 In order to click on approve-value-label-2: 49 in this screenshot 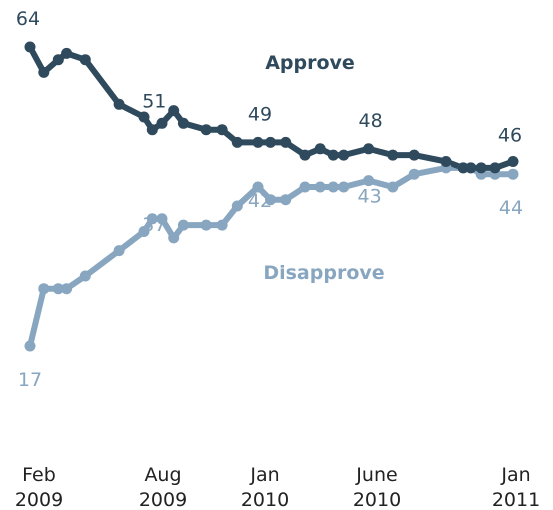, I will do `click(260, 114)`.